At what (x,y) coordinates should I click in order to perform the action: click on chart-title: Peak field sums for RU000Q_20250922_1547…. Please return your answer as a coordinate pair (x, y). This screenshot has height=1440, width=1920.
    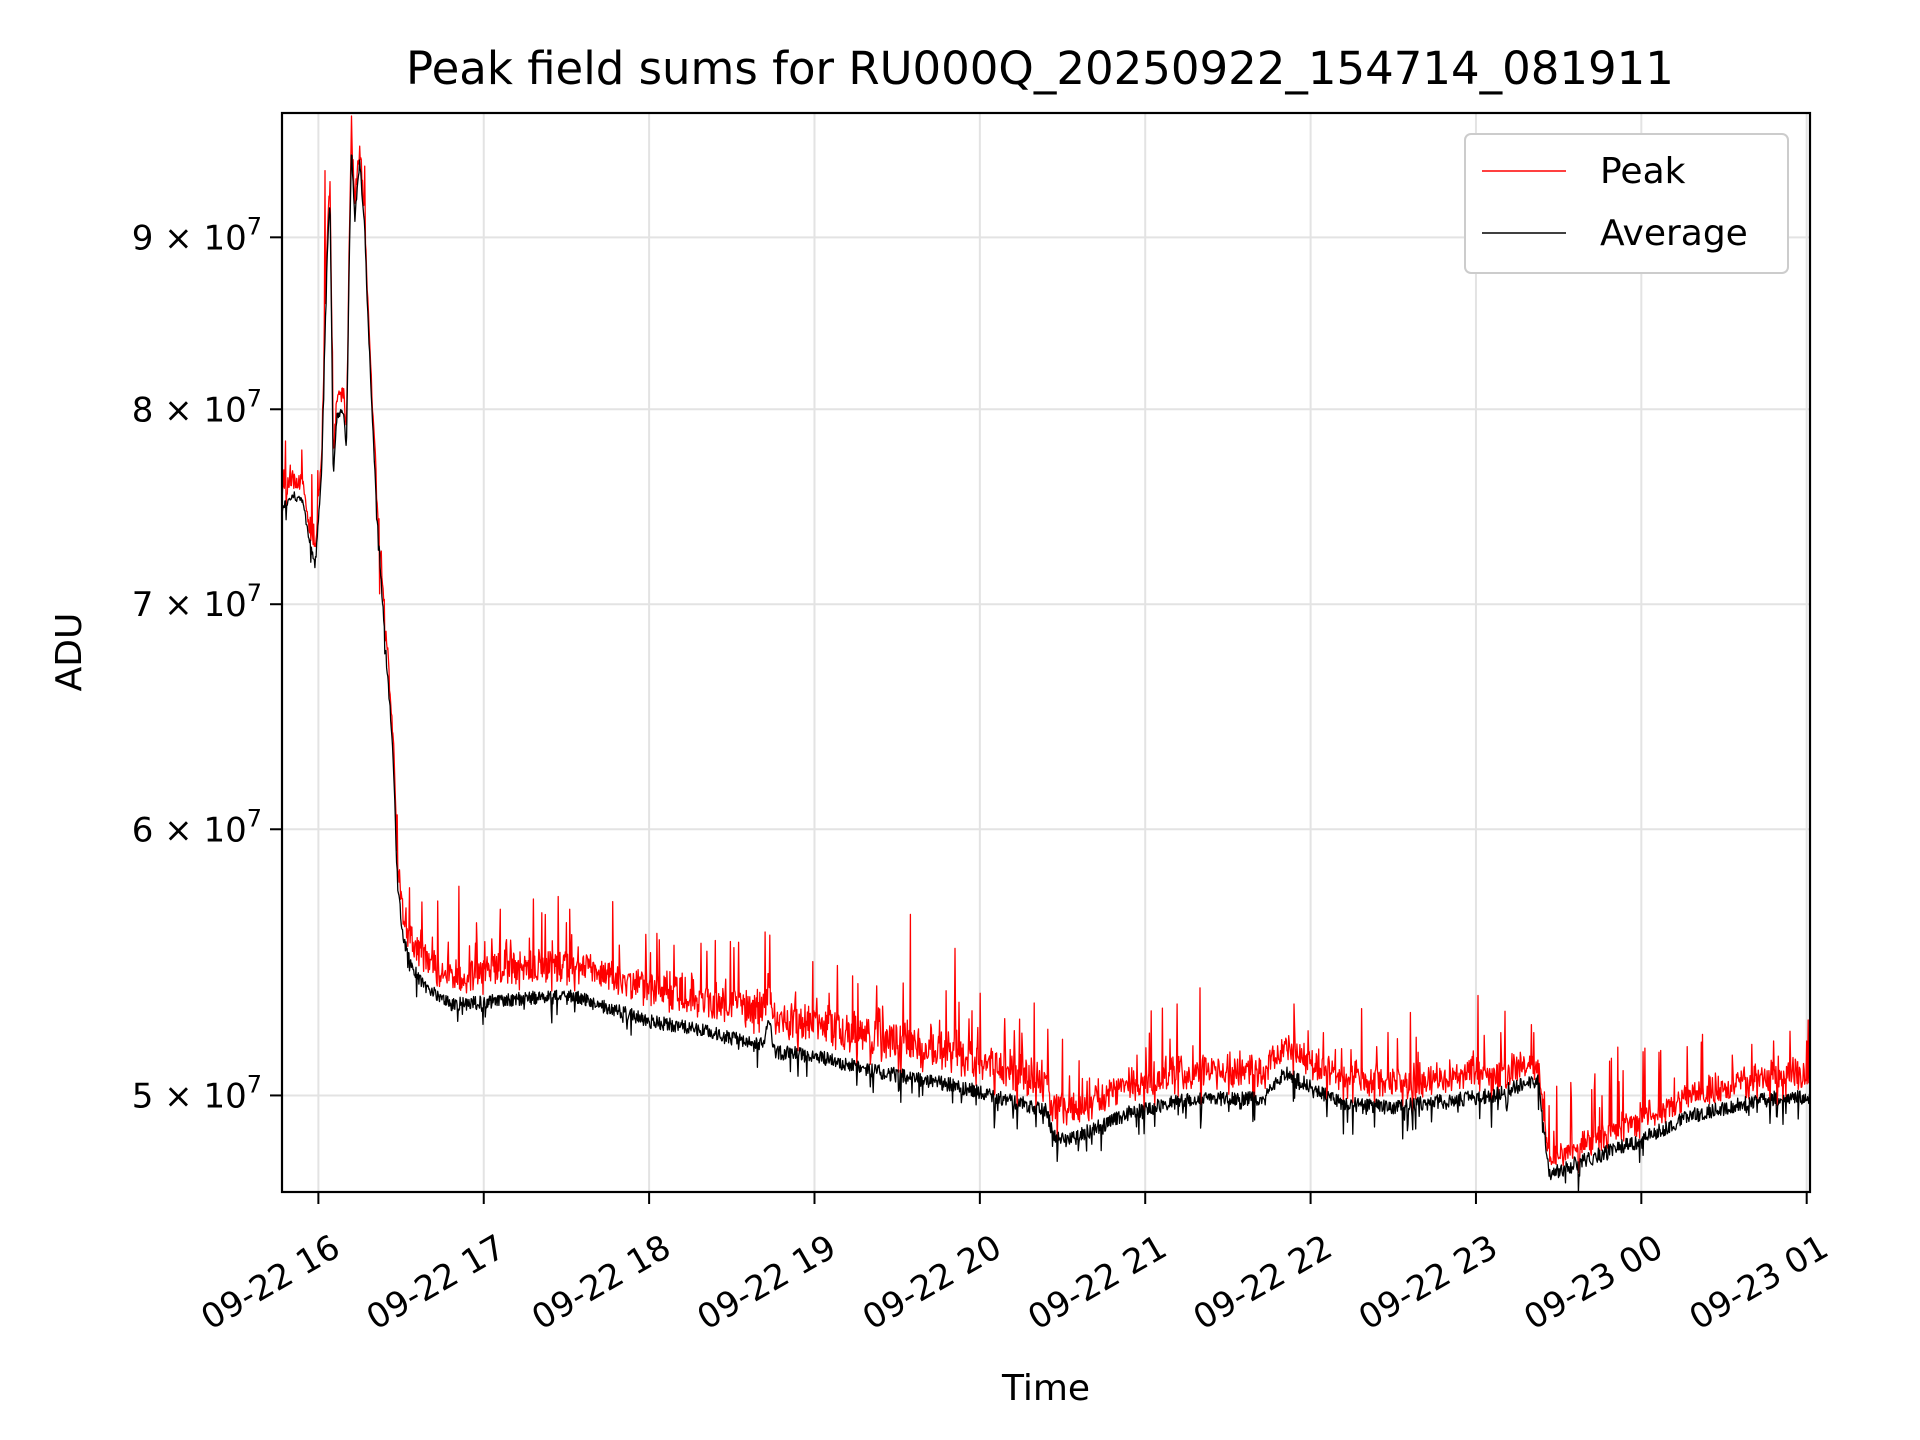
    Looking at the image, I should click on (1040, 68).